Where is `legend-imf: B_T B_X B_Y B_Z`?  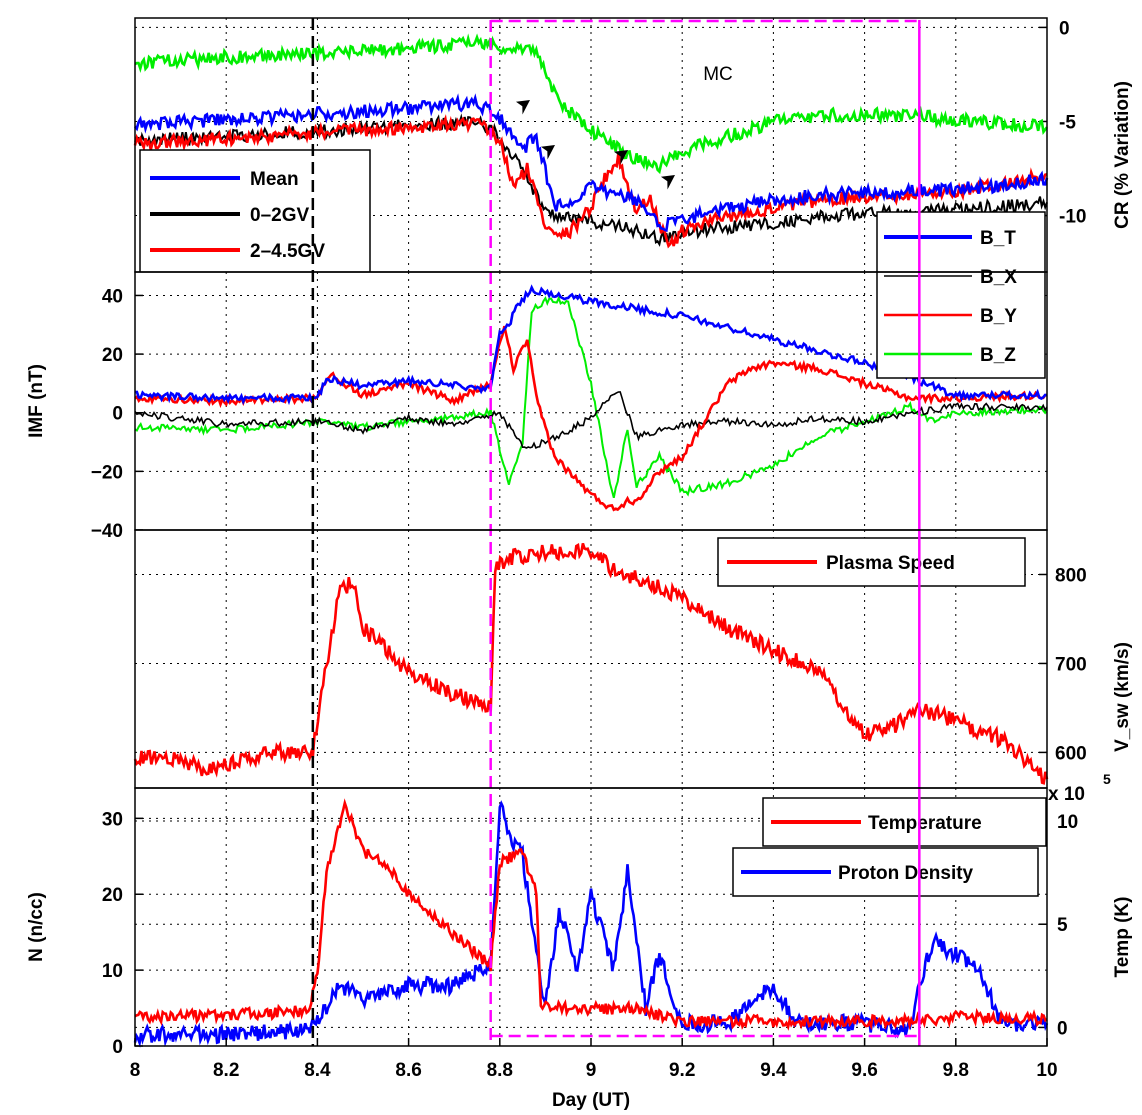 legend-imf: B_T B_X B_Y B_Z is located at coordinates (961, 295).